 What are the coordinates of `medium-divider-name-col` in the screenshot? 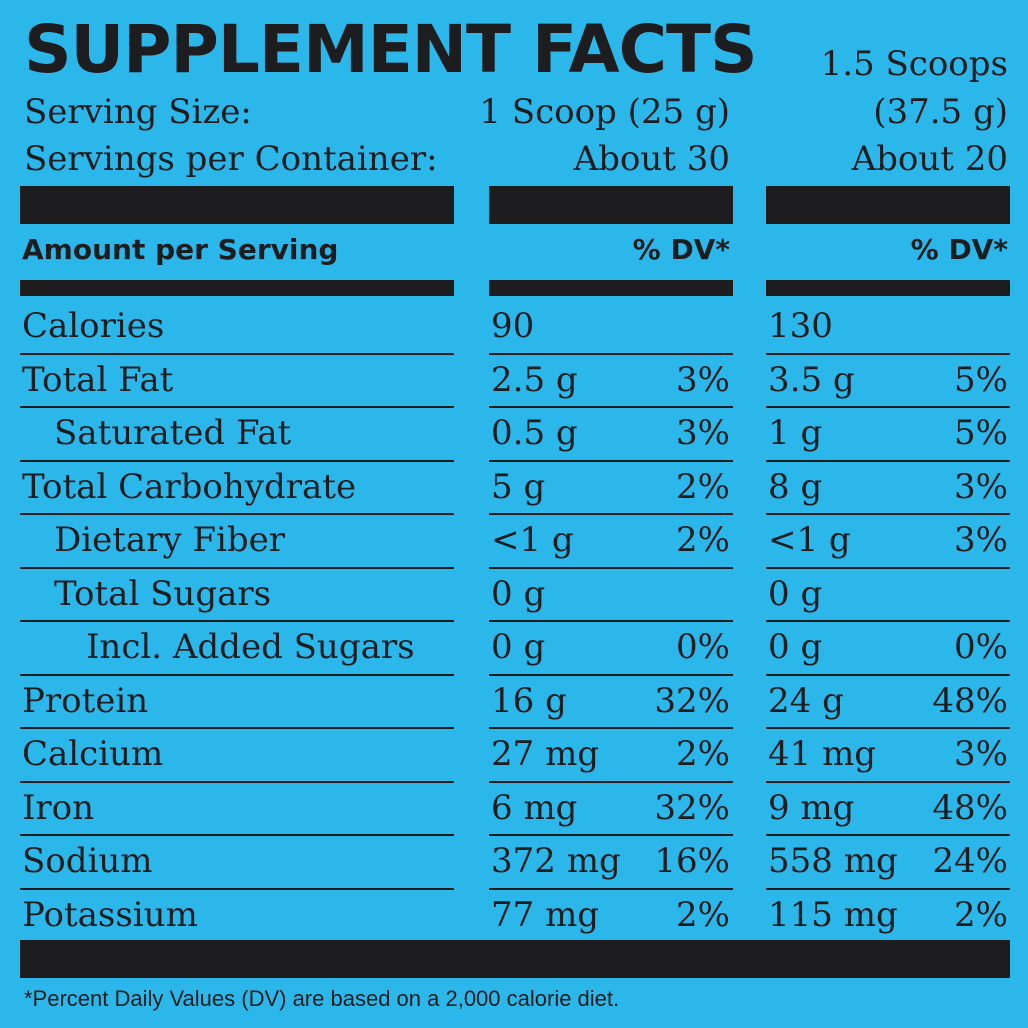 It's located at (237, 288).